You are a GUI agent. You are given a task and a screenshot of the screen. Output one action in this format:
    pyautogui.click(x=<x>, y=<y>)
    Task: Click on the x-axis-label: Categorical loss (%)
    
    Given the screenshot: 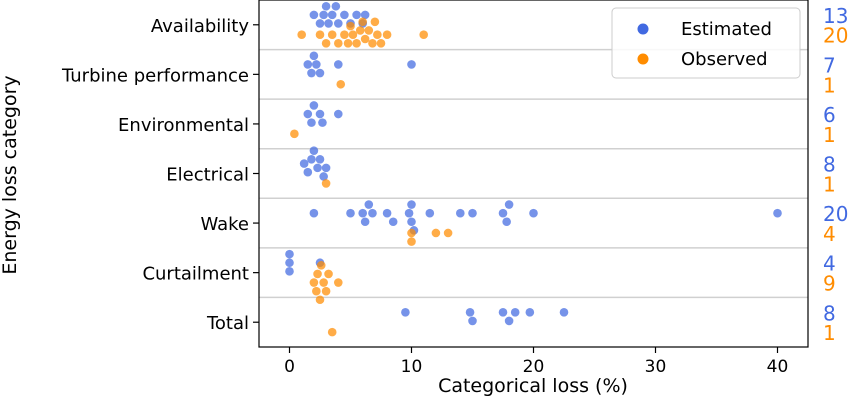 What is the action you would take?
    pyautogui.click(x=533, y=386)
    